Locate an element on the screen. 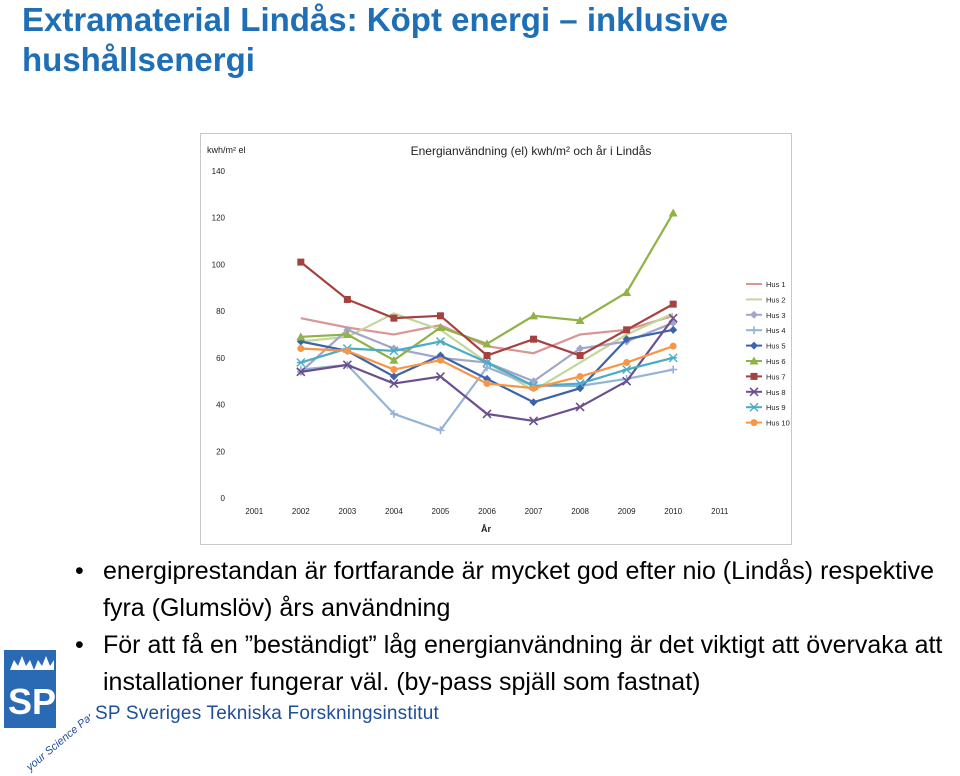 Image resolution: width=960 pixels, height=776 pixels. legend-label: Hus 8 is located at coordinates (776, 392).